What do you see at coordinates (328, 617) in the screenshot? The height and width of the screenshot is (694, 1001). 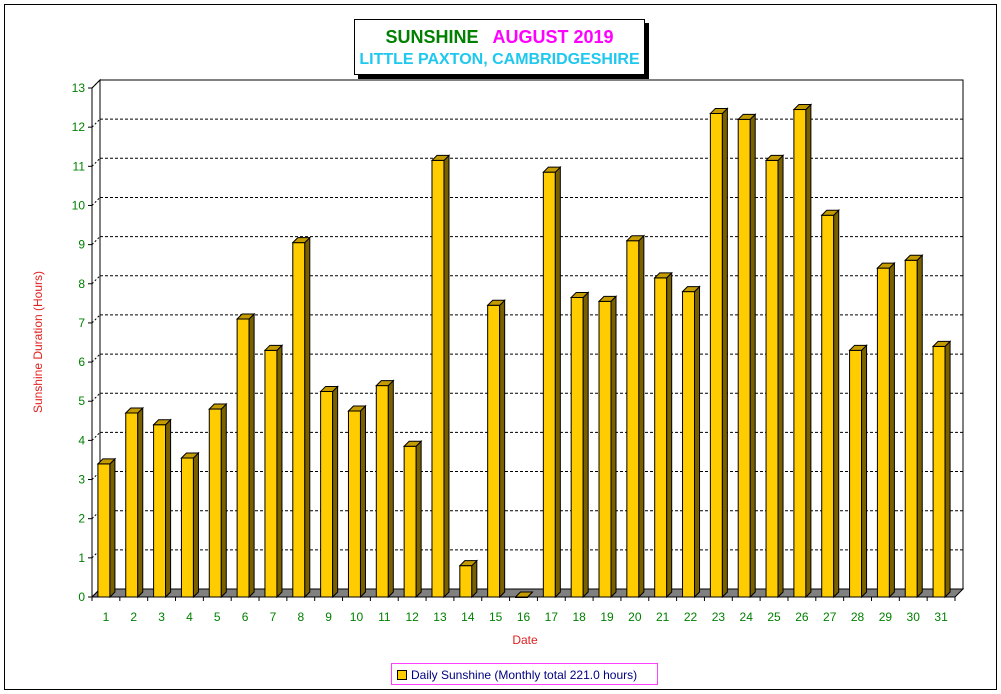 I see `x-tick-label: 9` at bounding box center [328, 617].